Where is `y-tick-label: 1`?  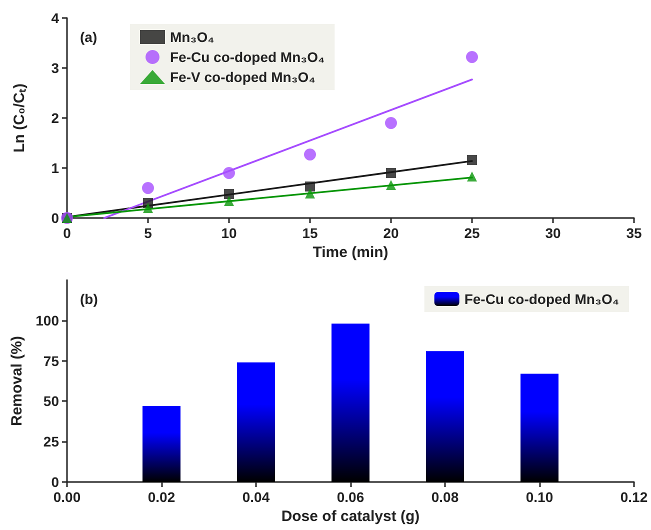
y-tick-label: 1 is located at coordinates (55, 168).